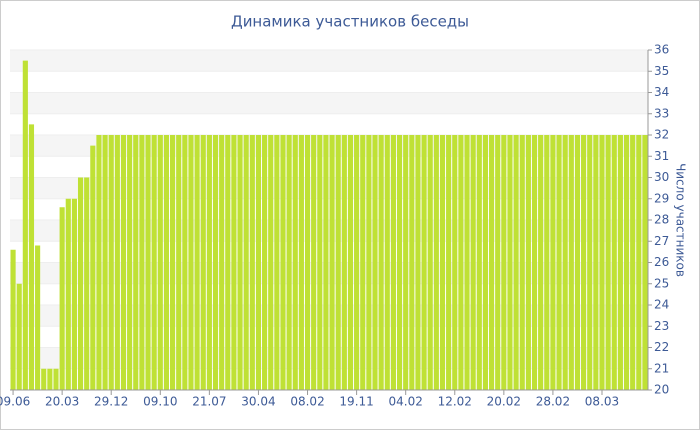  Describe the element at coordinates (455, 402) in the screenshot. I see `x-tick-label: 12.02` at that location.